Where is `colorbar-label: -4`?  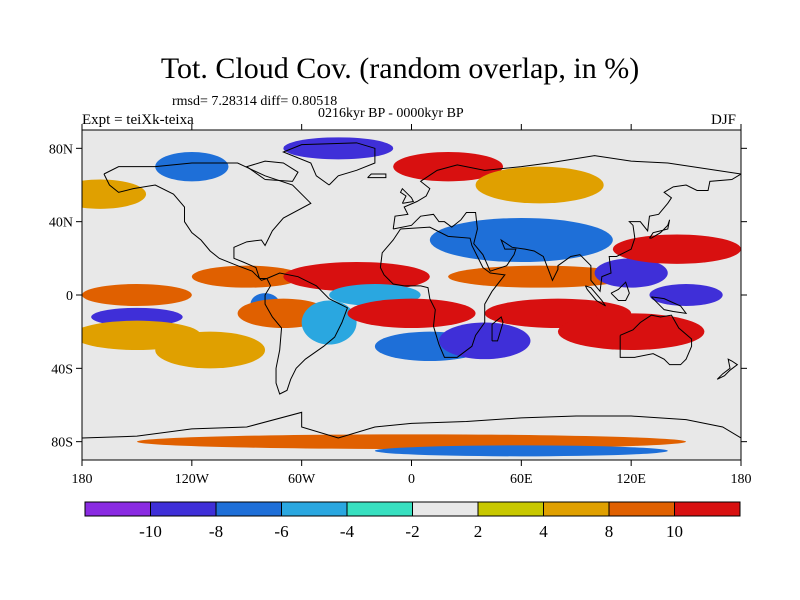
colorbar-label: -4 is located at coordinates (347, 531).